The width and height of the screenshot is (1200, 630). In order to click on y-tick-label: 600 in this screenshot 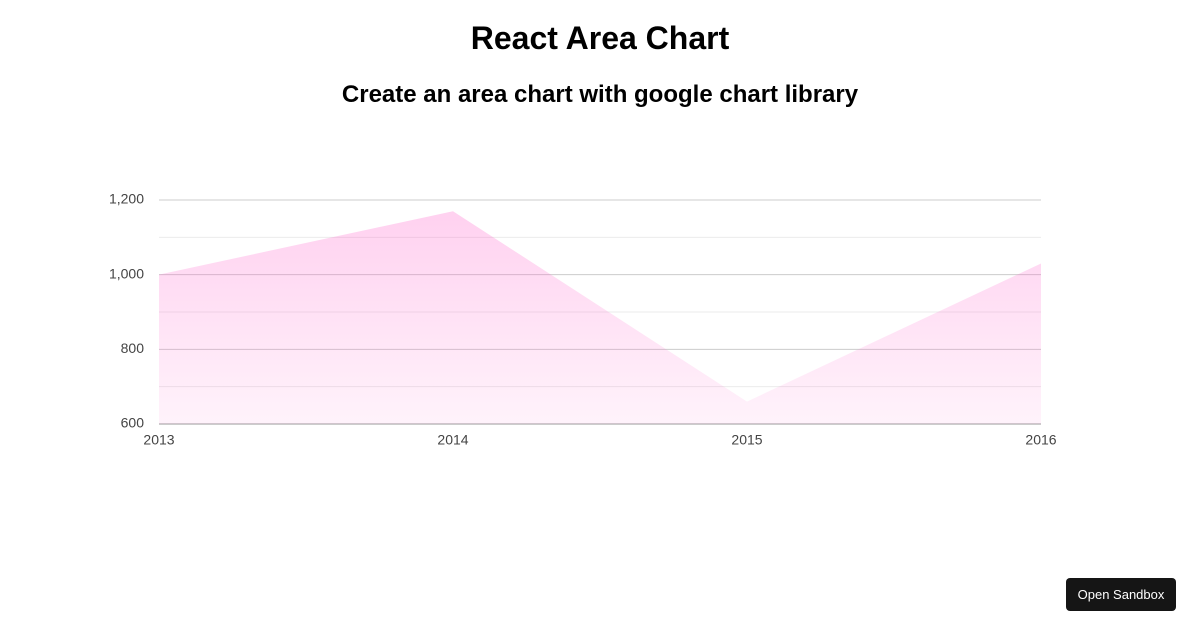, I will do `click(133, 423)`.